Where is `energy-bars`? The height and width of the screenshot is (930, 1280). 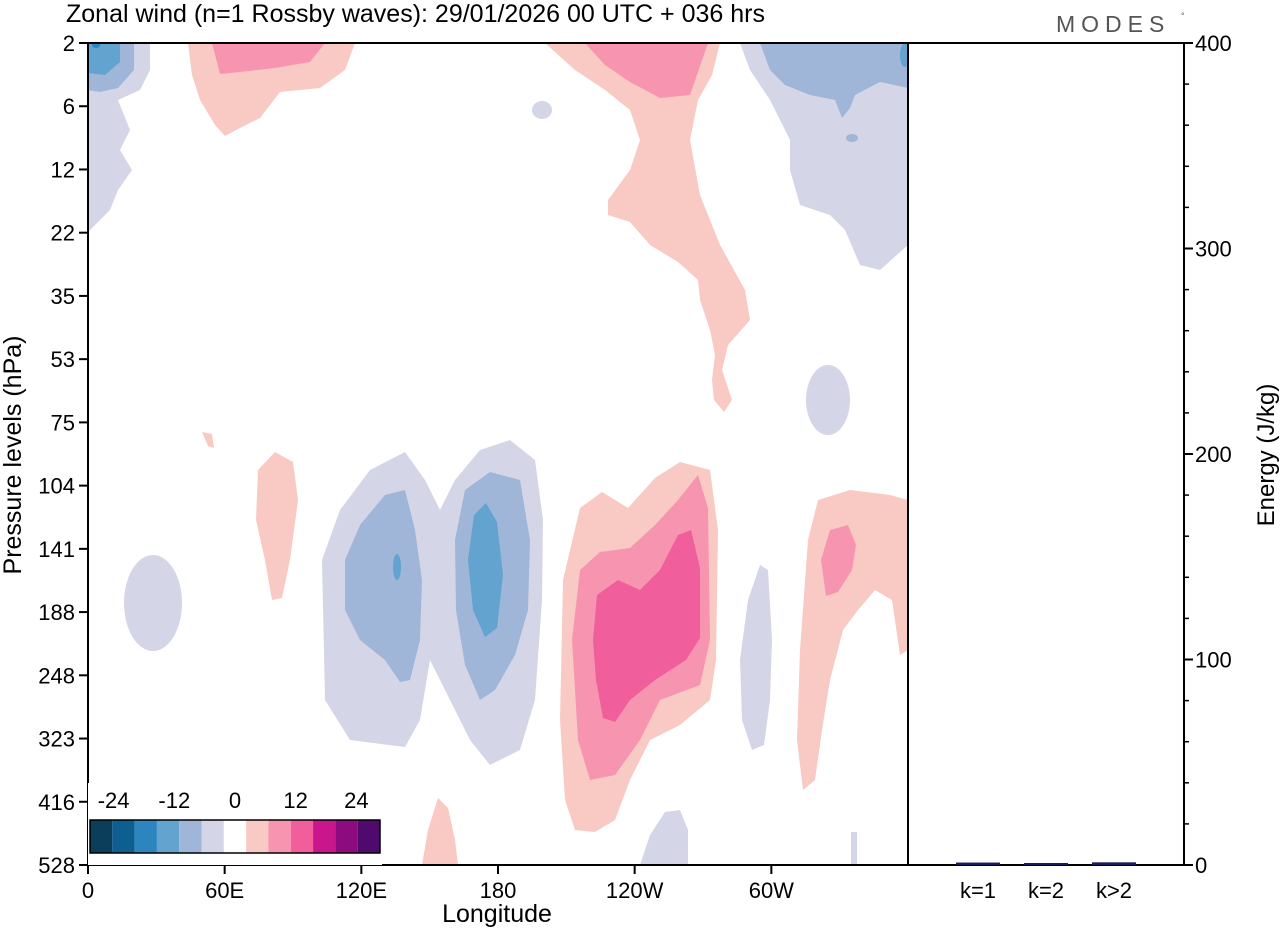
energy-bars is located at coordinates (1046, 863).